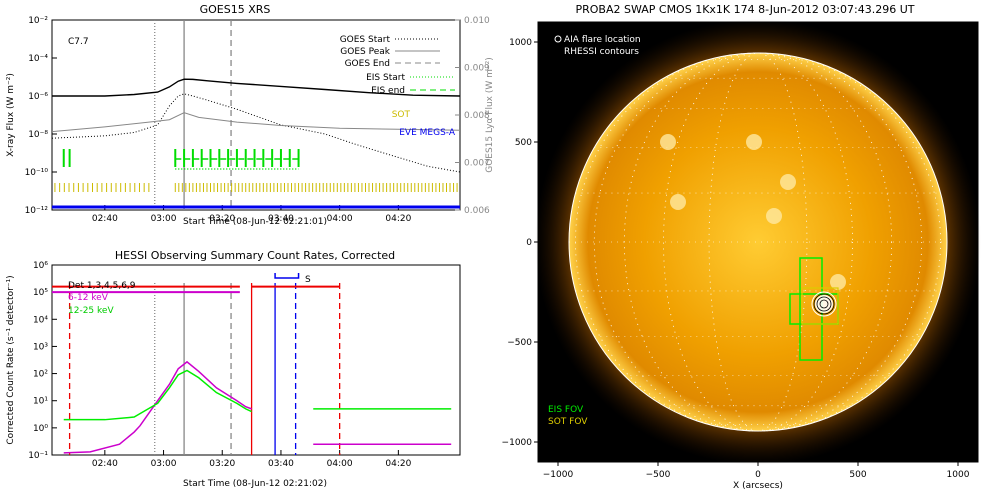 This screenshot has width=1000, height=500. What do you see at coordinates (602, 40) in the screenshot?
I see `legend-aia: AIA flare location` at bounding box center [602, 40].